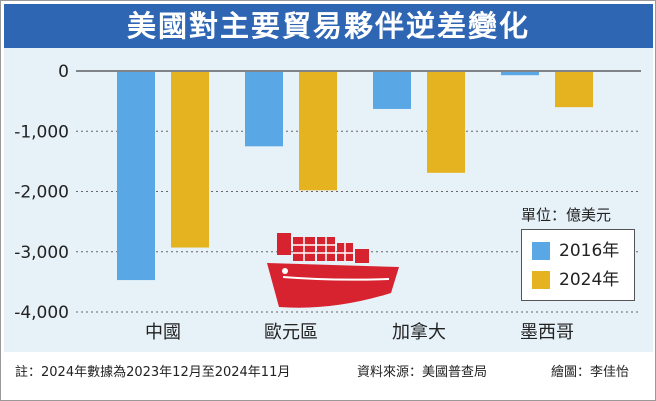  What do you see at coordinates (566, 215) in the screenshot?
I see `unit-label: 單位：億美元` at bounding box center [566, 215].